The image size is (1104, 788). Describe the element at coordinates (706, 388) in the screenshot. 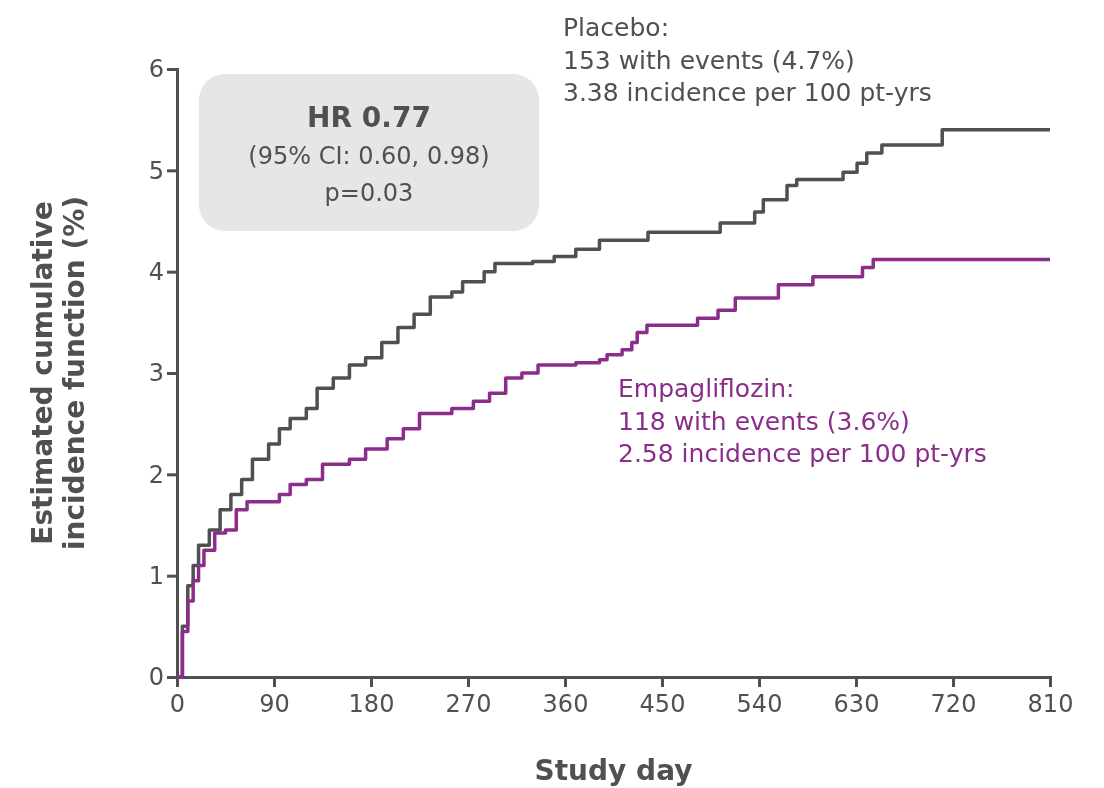

I see `series-label: Empagliflozin:` at that location.